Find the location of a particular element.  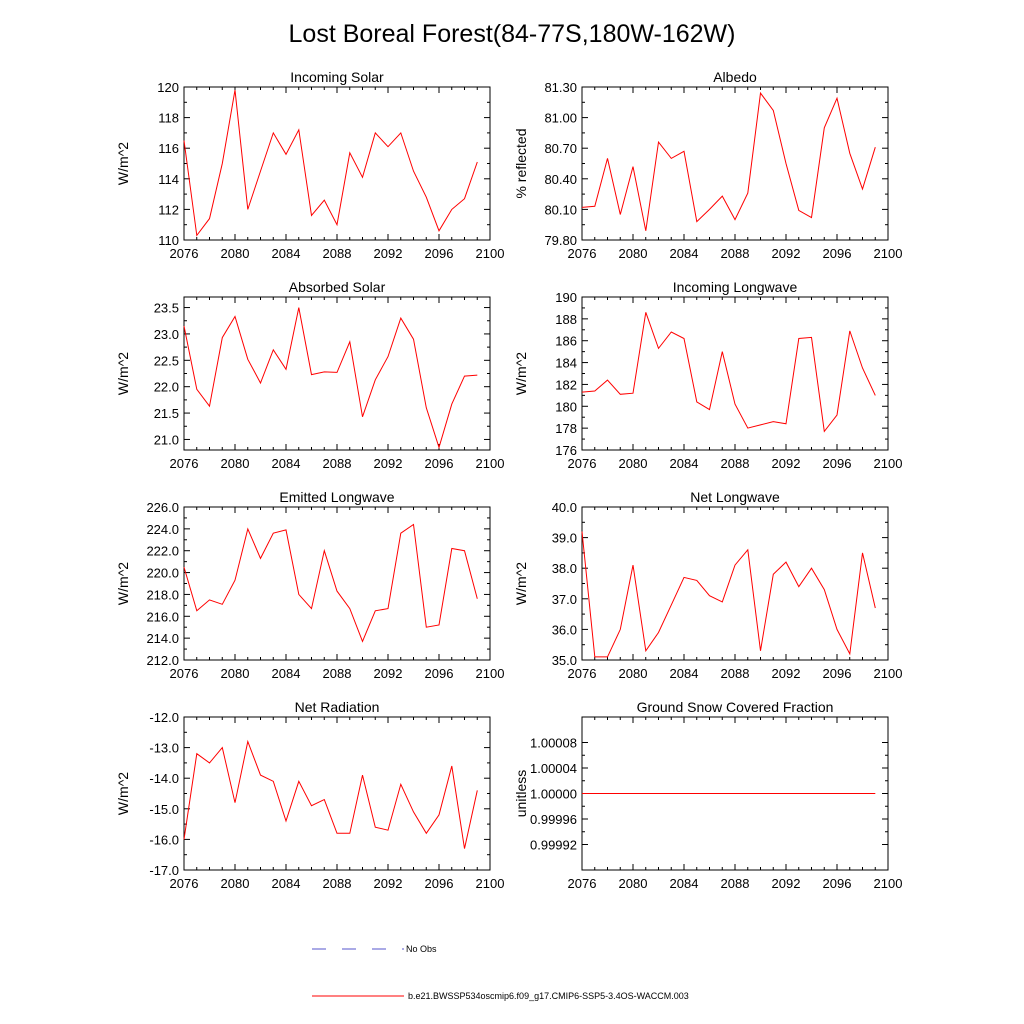

y-tick-label: 22.0 is located at coordinates (166, 387).